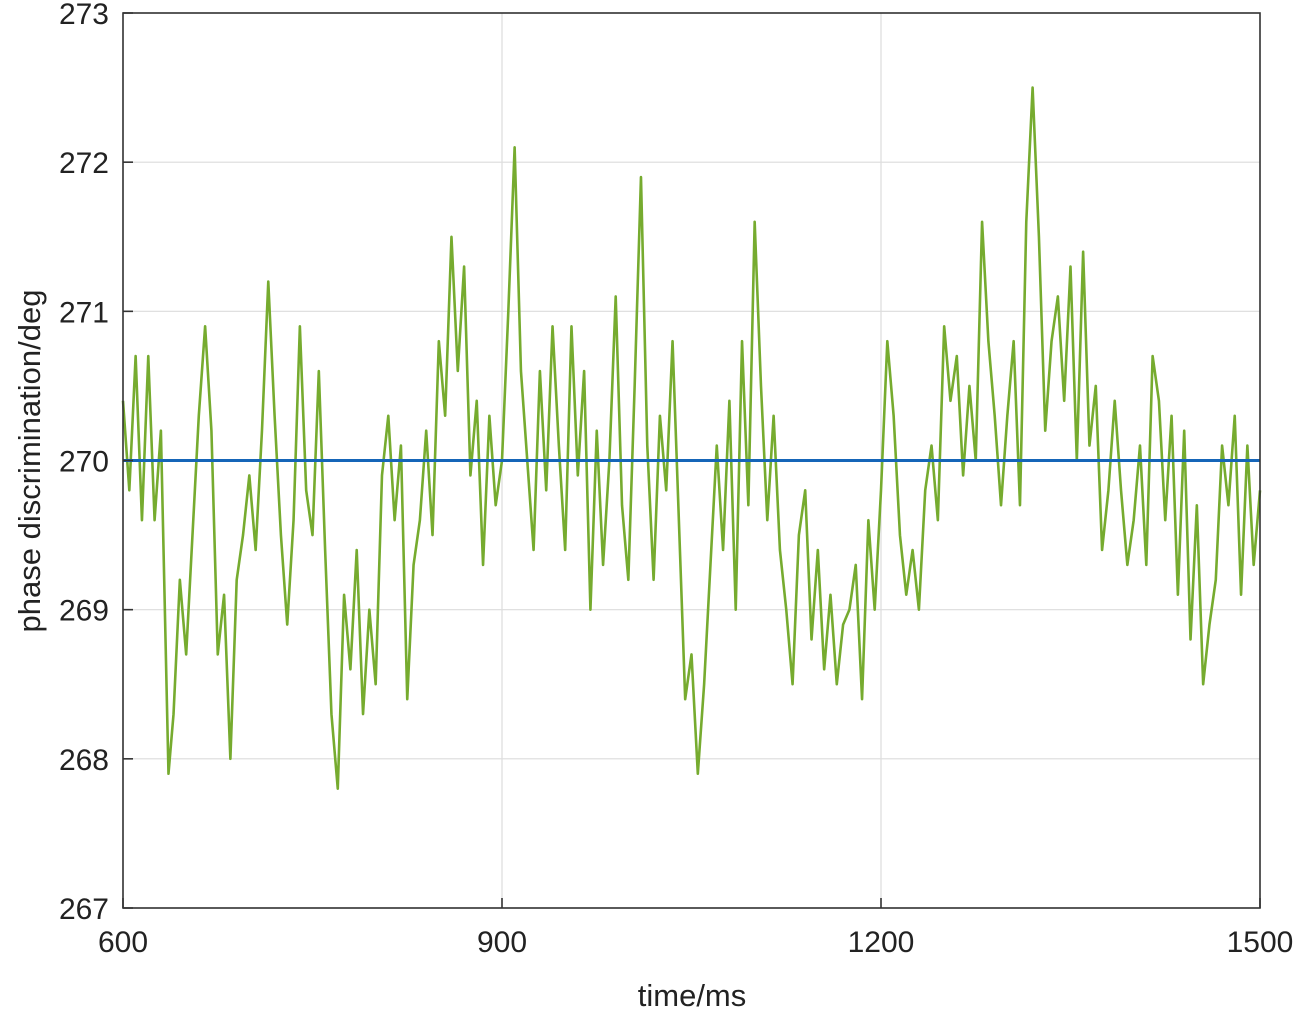  What do you see at coordinates (1260, 942) in the screenshot?
I see `x-tick-label: 1500` at bounding box center [1260, 942].